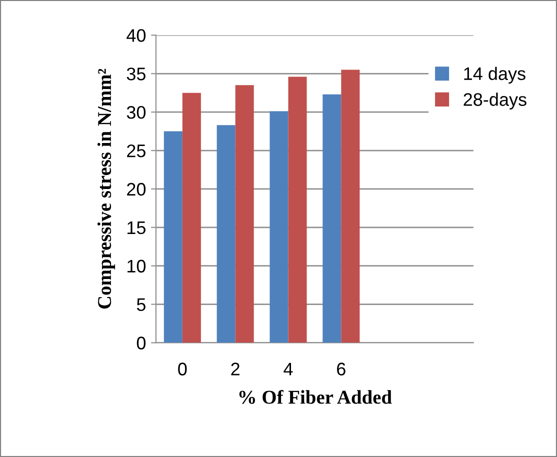  What do you see at coordinates (235, 369) in the screenshot?
I see `x-tick-label: 2` at bounding box center [235, 369].